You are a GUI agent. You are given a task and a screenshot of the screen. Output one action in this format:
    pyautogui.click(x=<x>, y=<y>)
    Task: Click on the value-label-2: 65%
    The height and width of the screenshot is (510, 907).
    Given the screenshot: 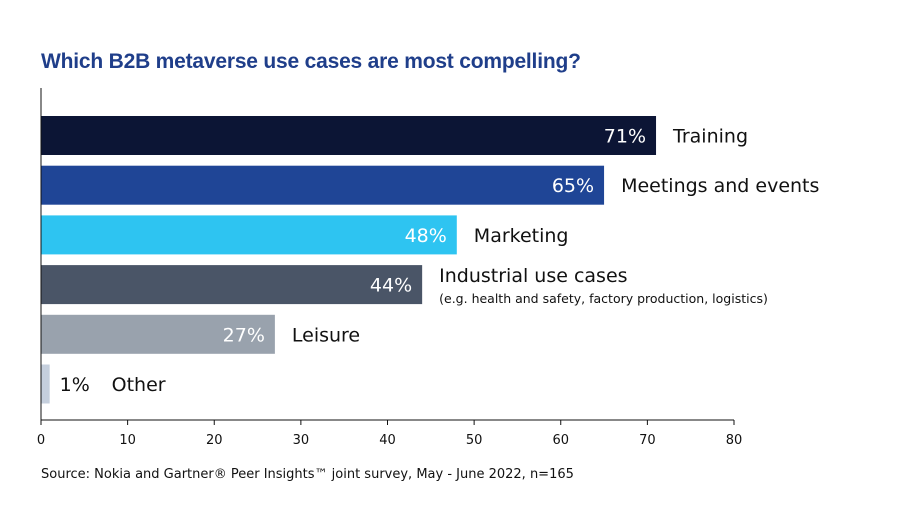 What is the action you would take?
    pyautogui.click(x=573, y=186)
    